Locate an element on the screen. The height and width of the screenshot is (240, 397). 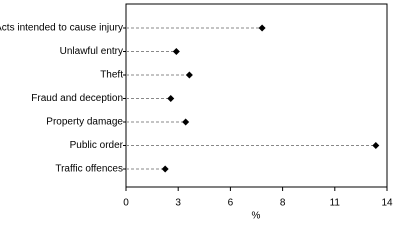
x-tick-label: 8 is located at coordinates (283, 203).